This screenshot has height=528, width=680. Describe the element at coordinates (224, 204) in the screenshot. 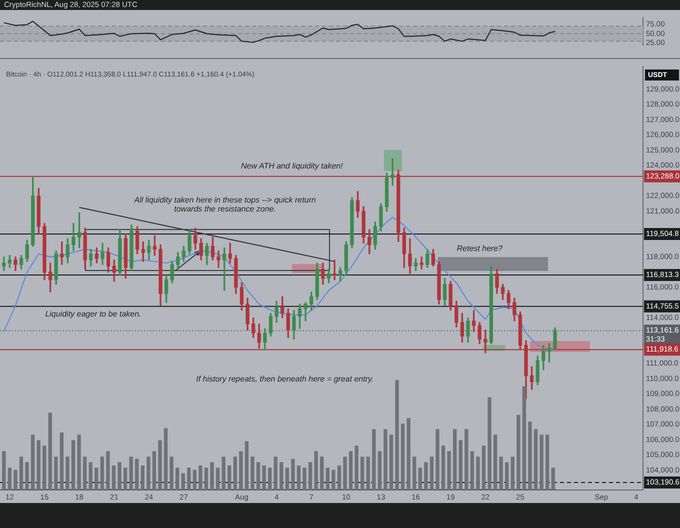

I see `annotation: All liquidity taken here in these tops --> quick return towards the resistance zone.` at that location.